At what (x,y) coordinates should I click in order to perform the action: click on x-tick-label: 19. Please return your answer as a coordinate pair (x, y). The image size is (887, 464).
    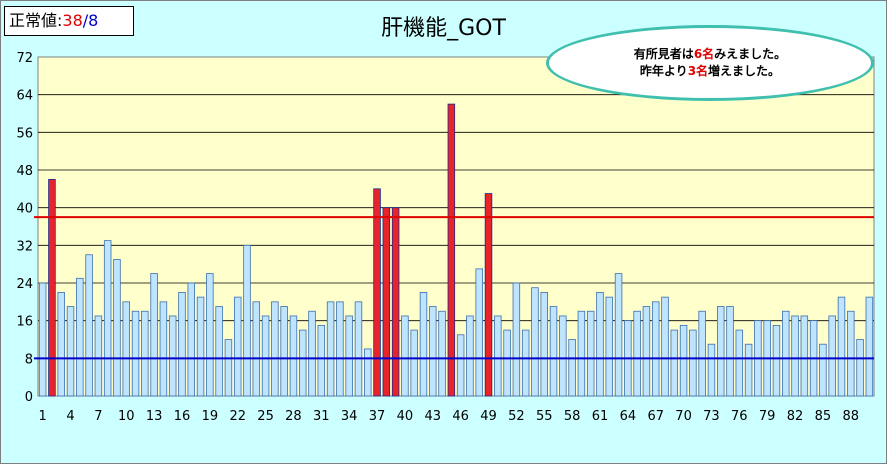
    Looking at the image, I should click on (210, 416).